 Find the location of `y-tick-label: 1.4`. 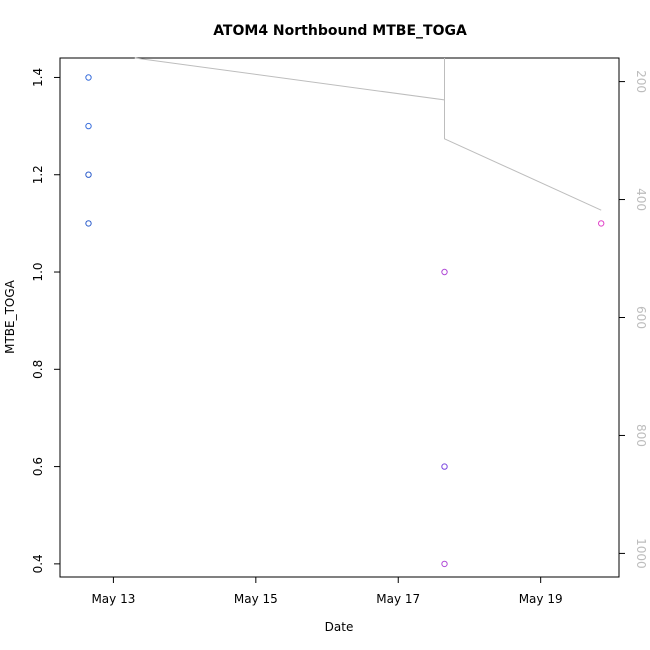

y-tick-label: 1.4 is located at coordinates (38, 77).